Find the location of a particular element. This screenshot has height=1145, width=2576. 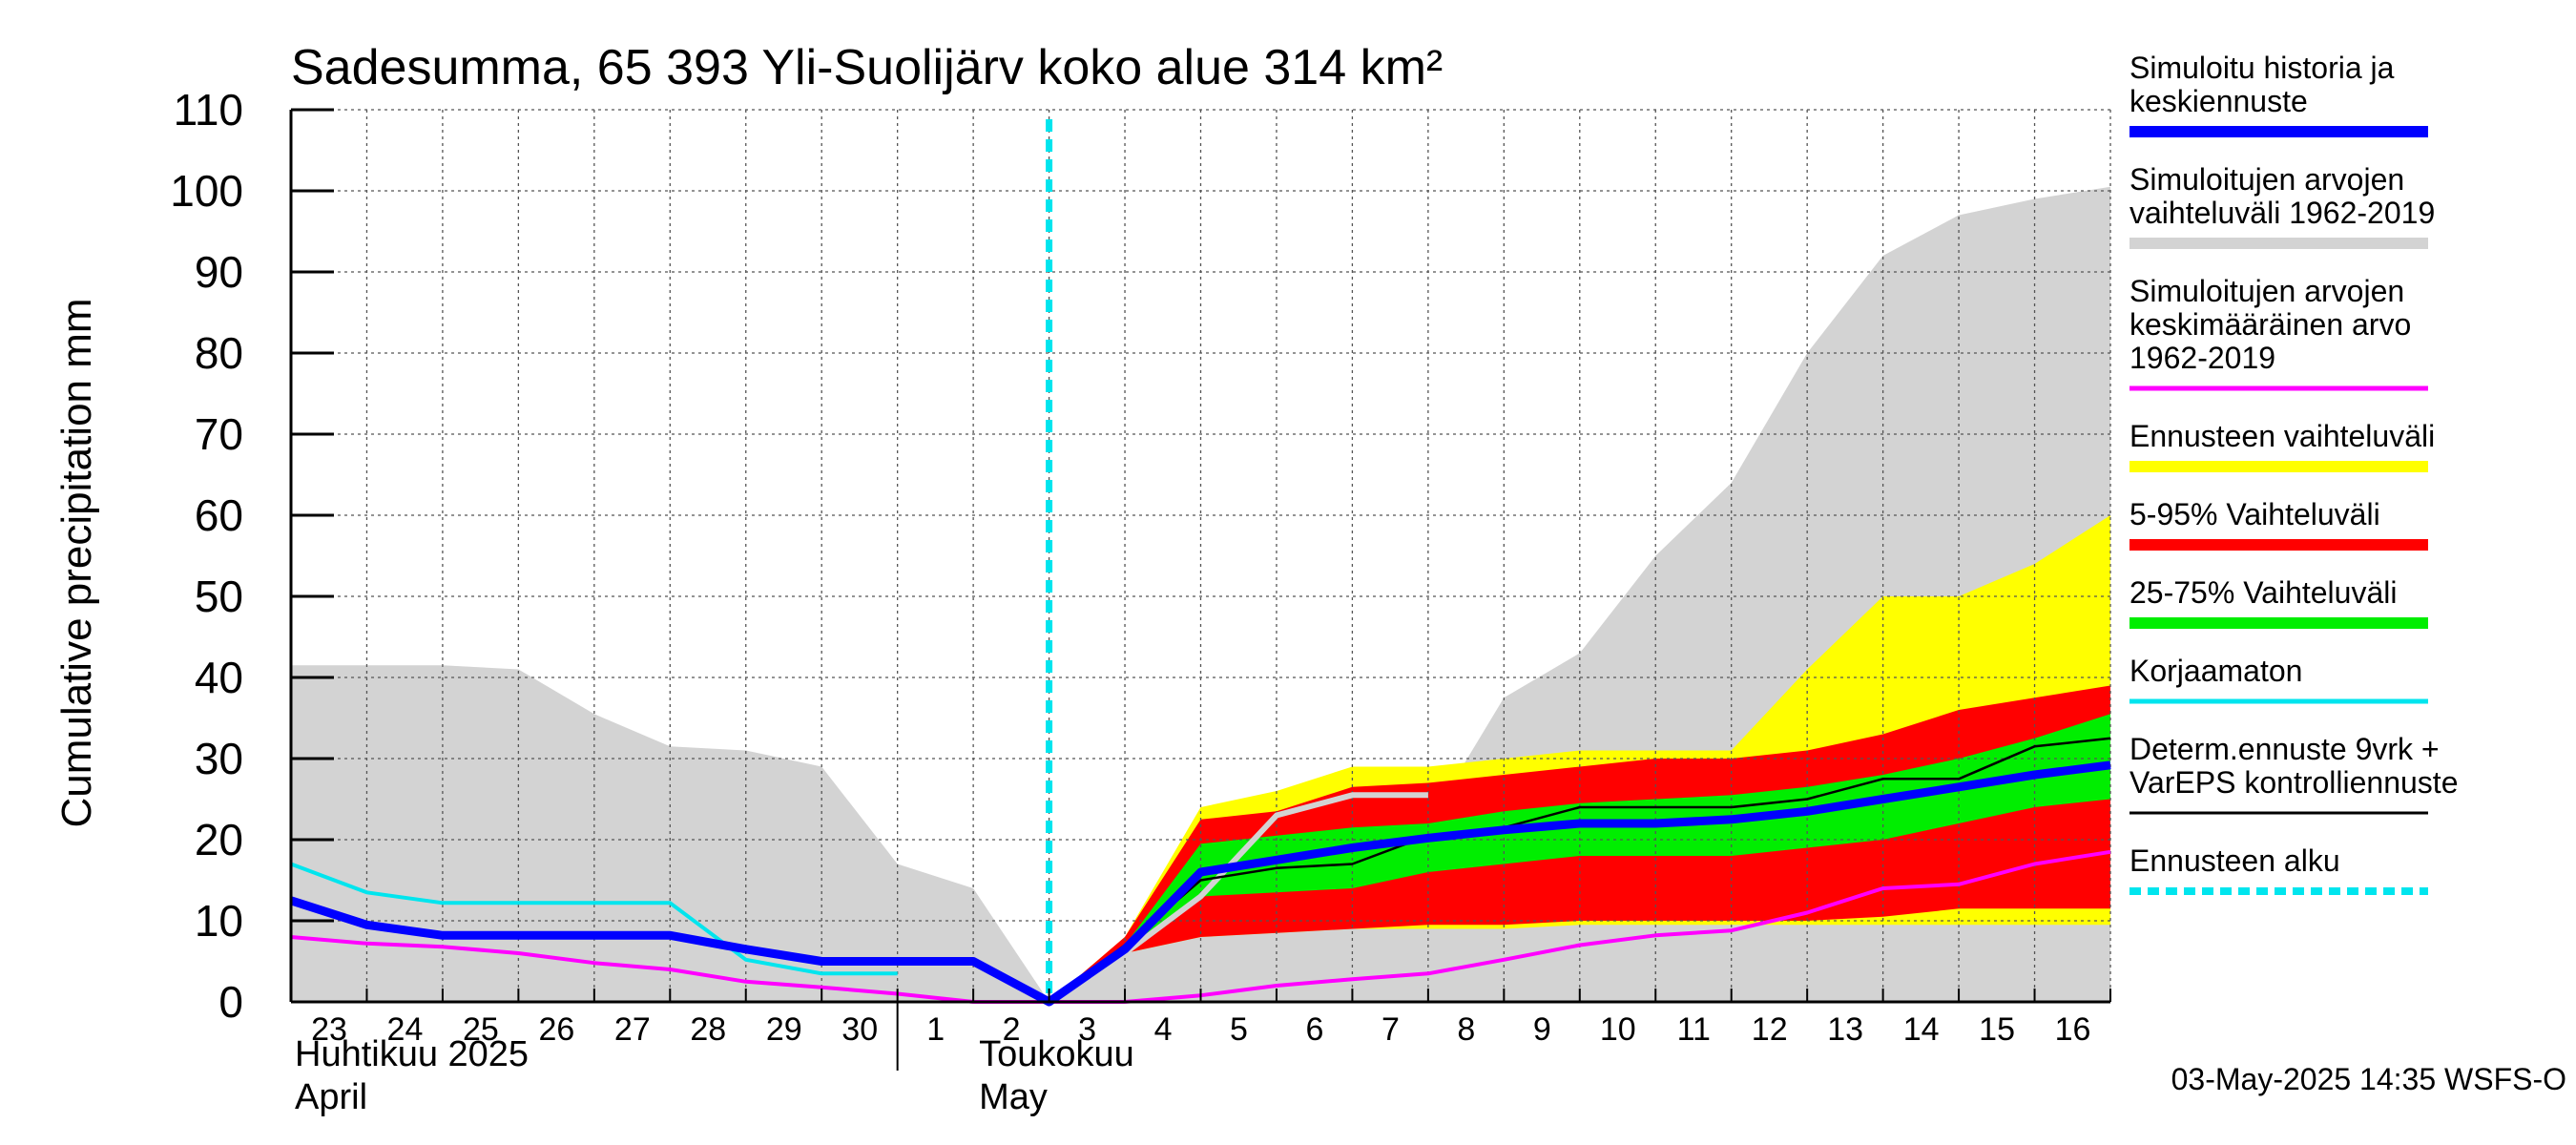

x-tick-label: 12 is located at coordinates (1770, 1029).